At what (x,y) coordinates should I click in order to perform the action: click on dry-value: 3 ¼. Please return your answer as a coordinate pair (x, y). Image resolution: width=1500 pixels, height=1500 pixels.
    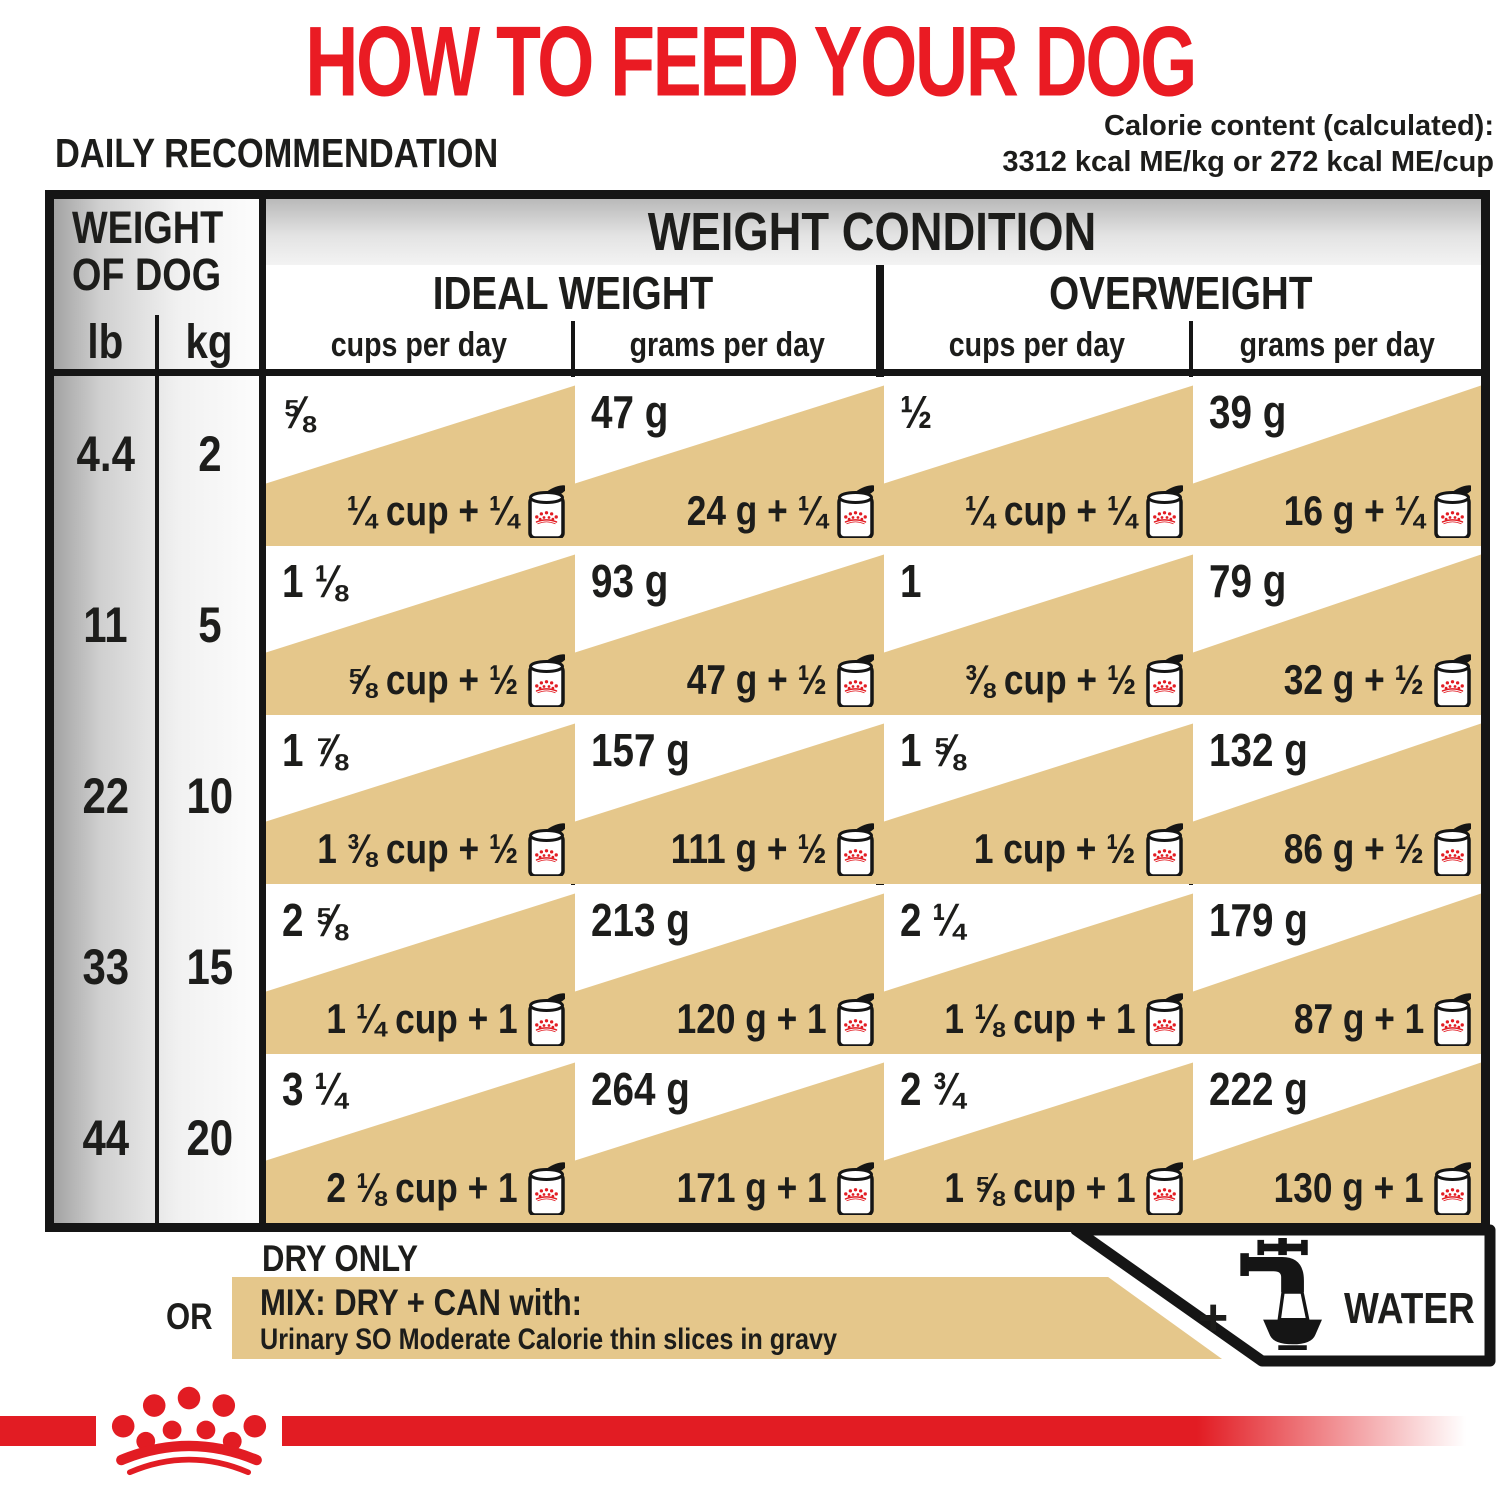
    Looking at the image, I should click on (314, 1089).